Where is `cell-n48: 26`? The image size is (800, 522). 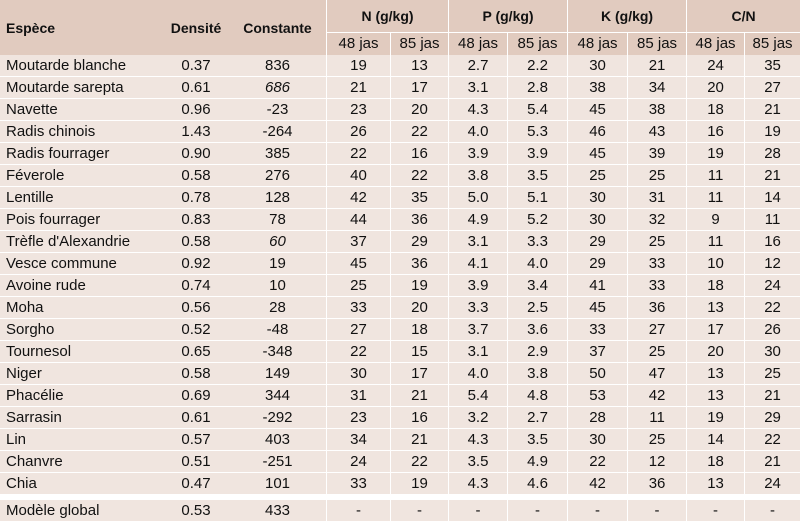
cell-n48: 26 is located at coordinates (358, 132).